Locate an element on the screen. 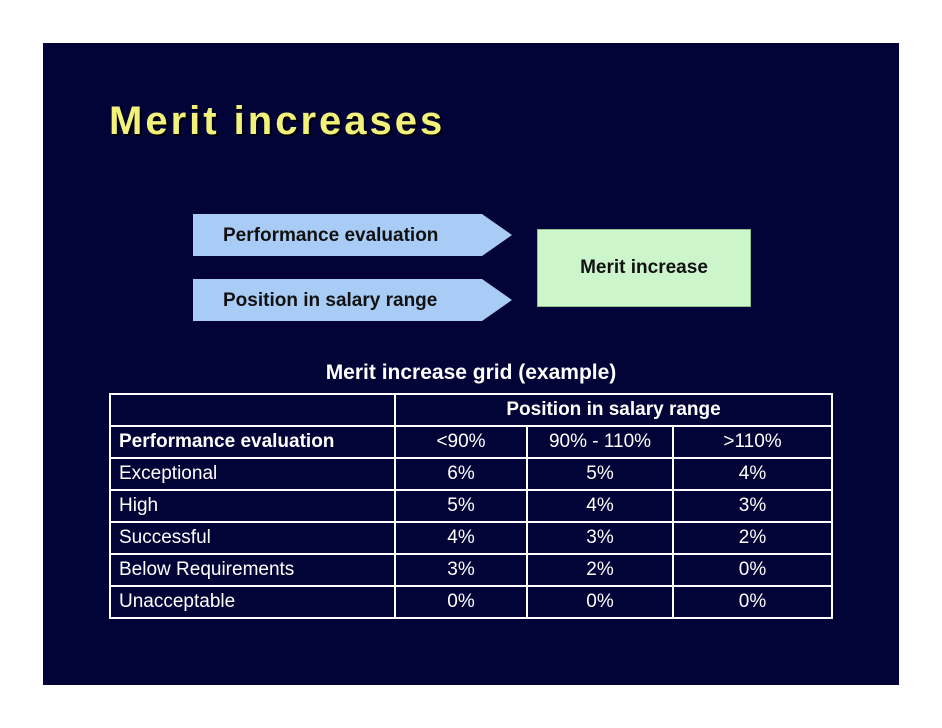 This screenshot has width=942, height=728. table-row-header-label: Performance evaluation is located at coordinates (252, 442).